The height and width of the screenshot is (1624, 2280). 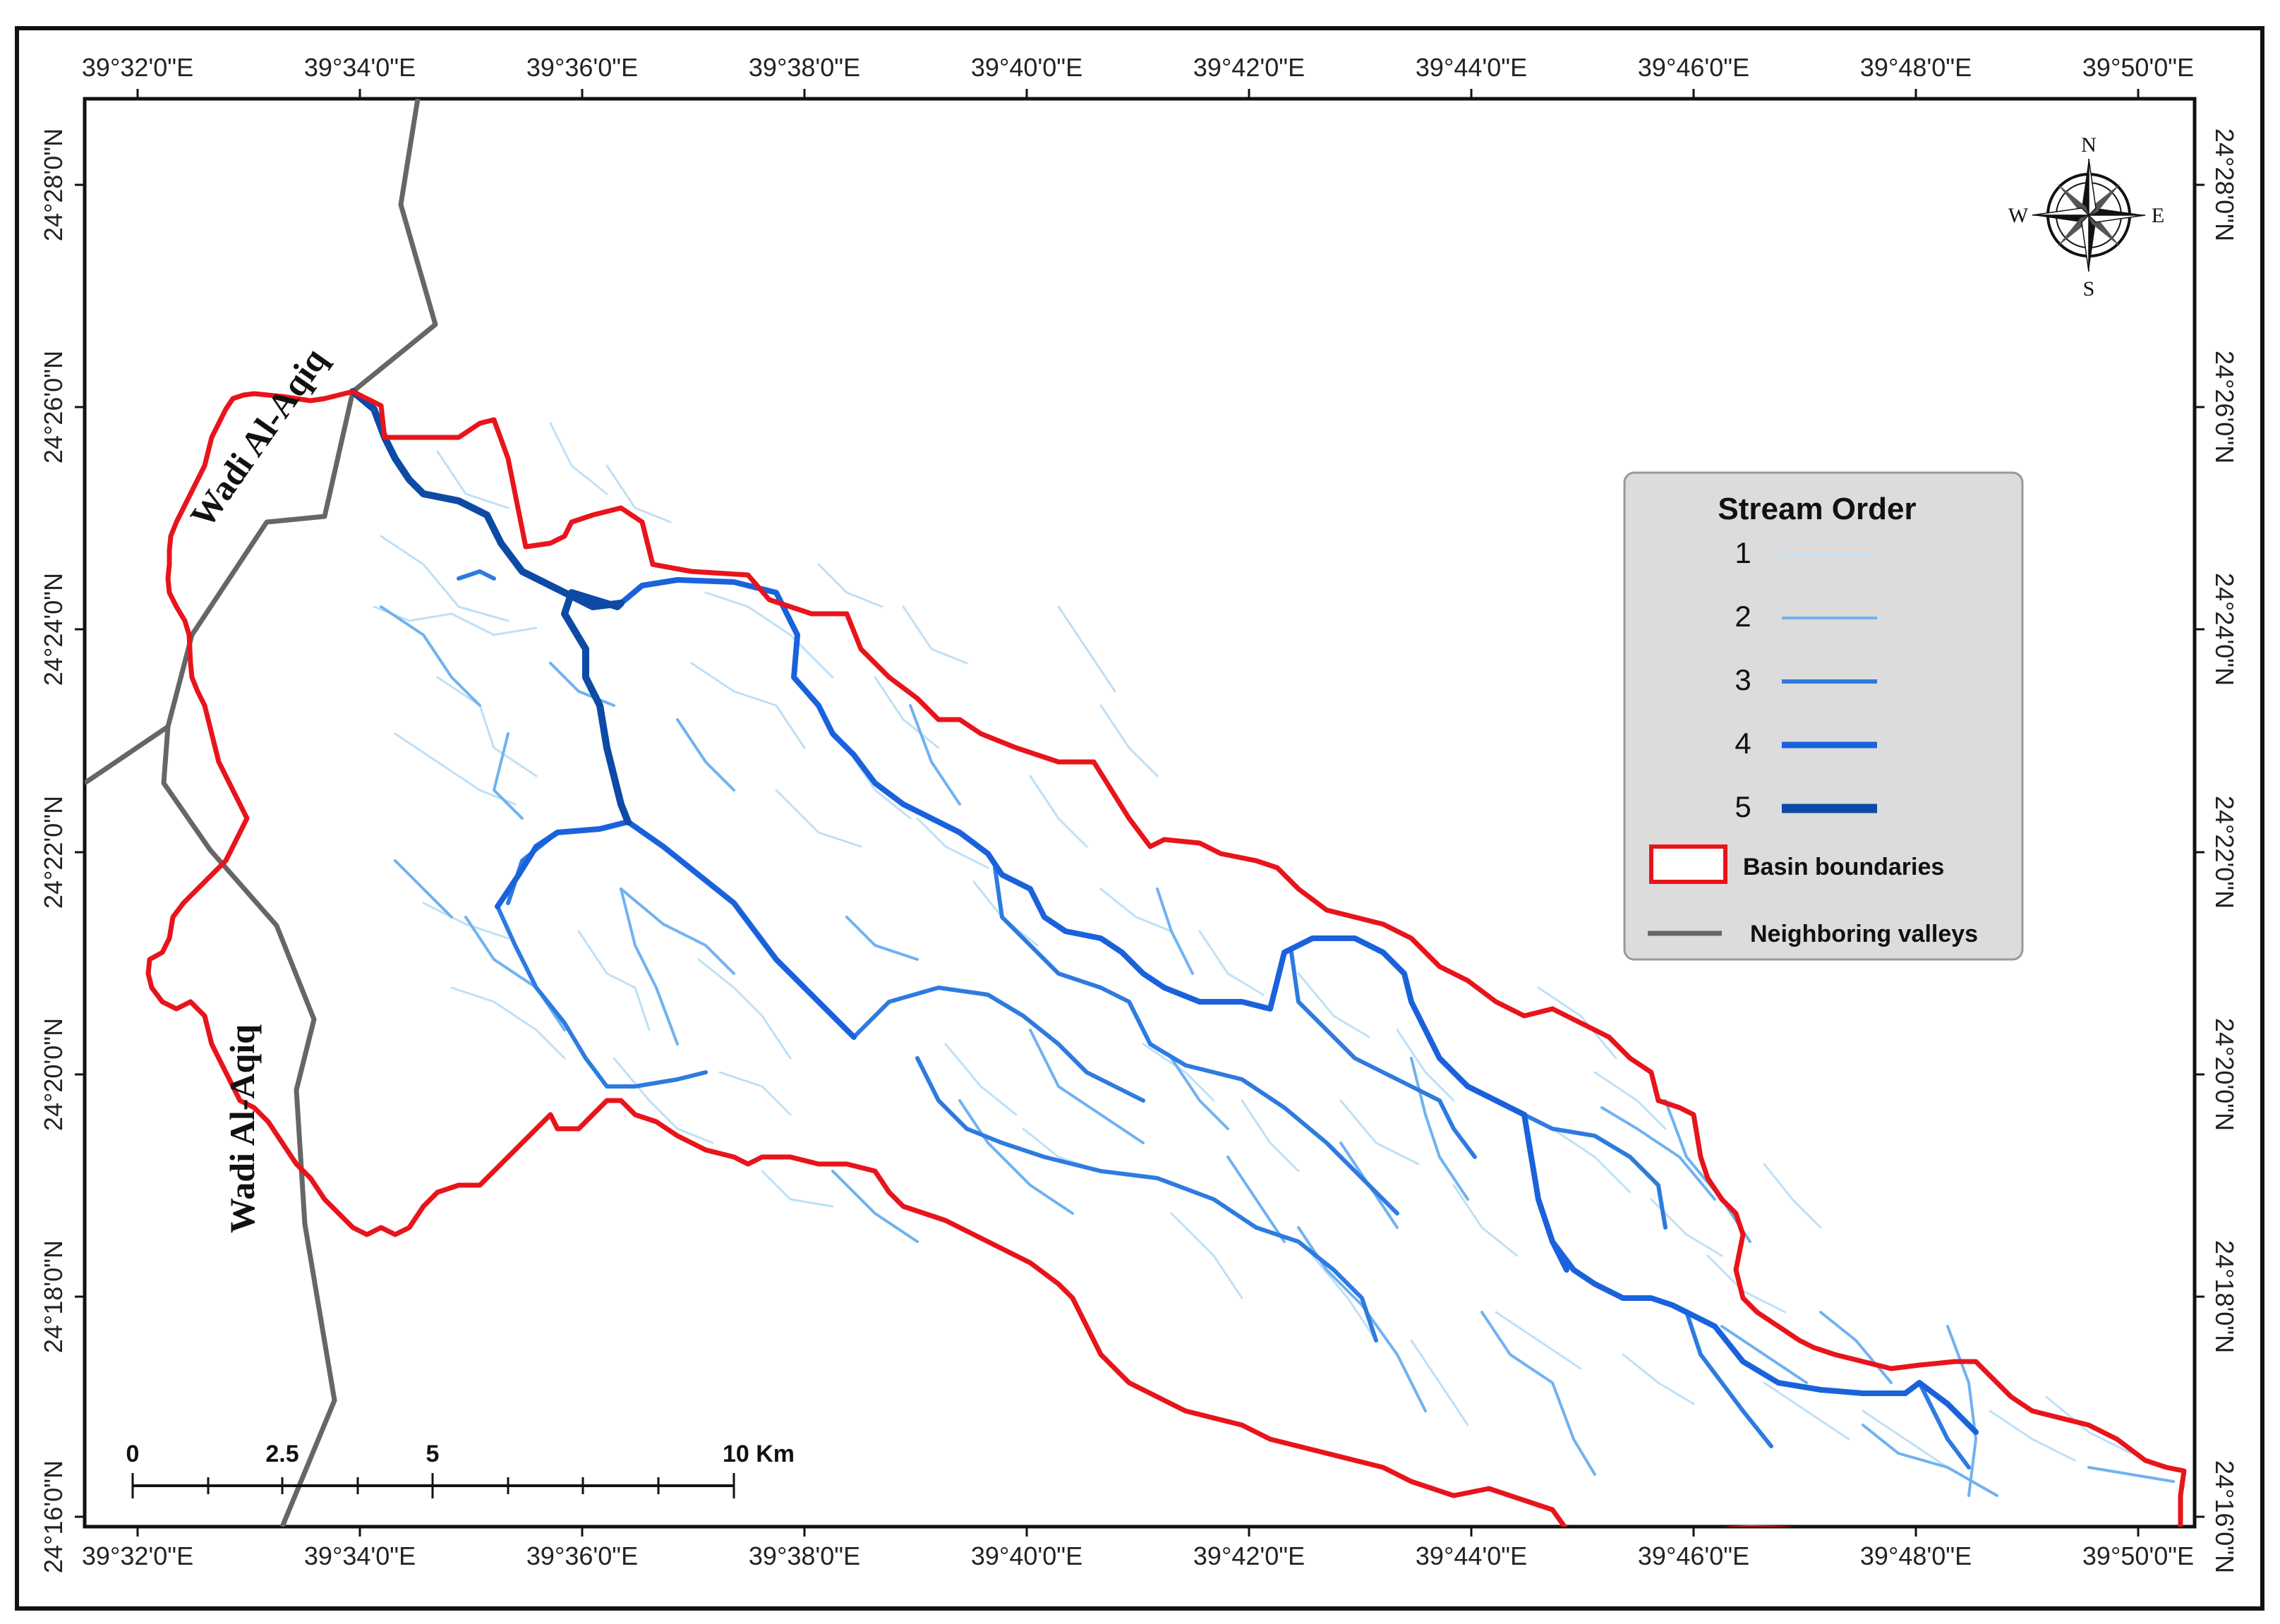 What do you see at coordinates (2089, 289) in the screenshot?
I see `compass-s: S` at bounding box center [2089, 289].